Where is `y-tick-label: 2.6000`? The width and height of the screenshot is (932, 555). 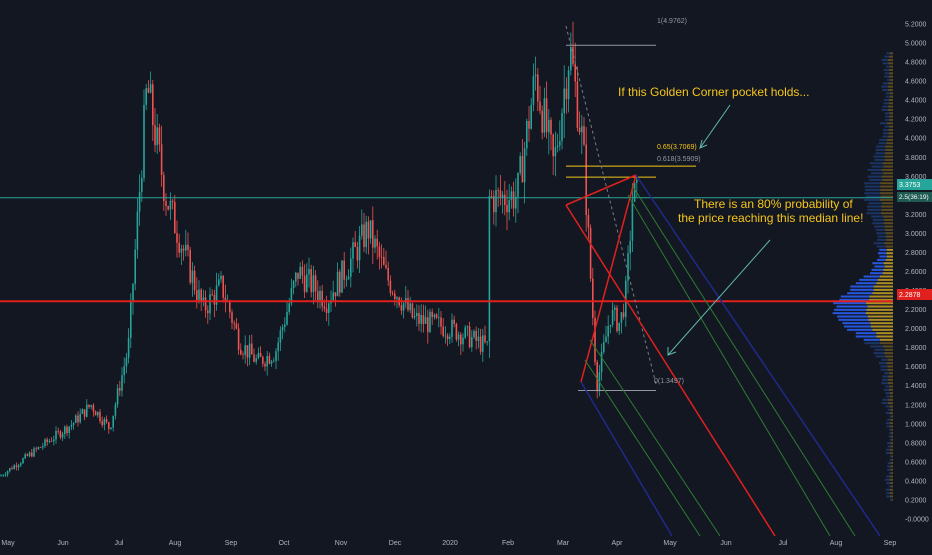
y-tick-label: 2.6000 is located at coordinates (916, 272).